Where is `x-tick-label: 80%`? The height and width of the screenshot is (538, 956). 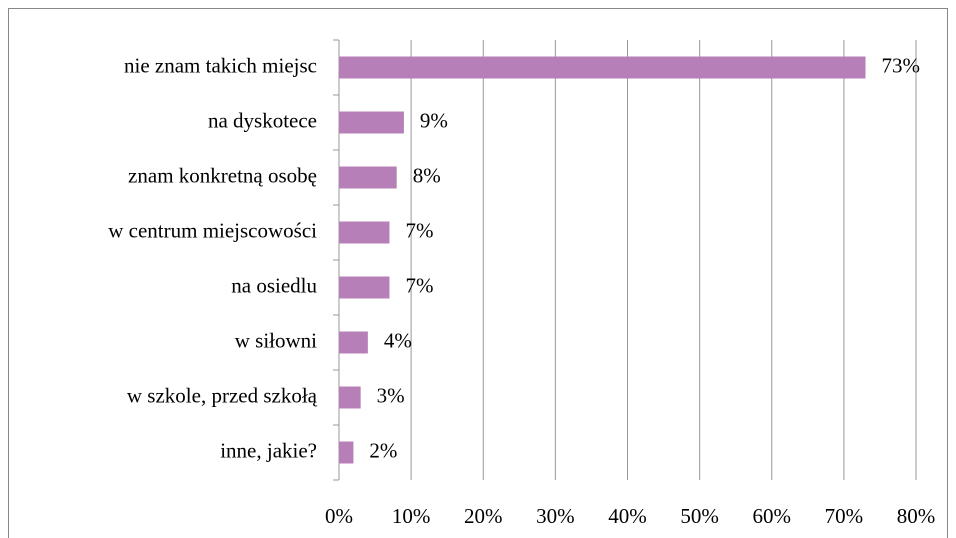 x-tick-label: 80% is located at coordinates (916, 516).